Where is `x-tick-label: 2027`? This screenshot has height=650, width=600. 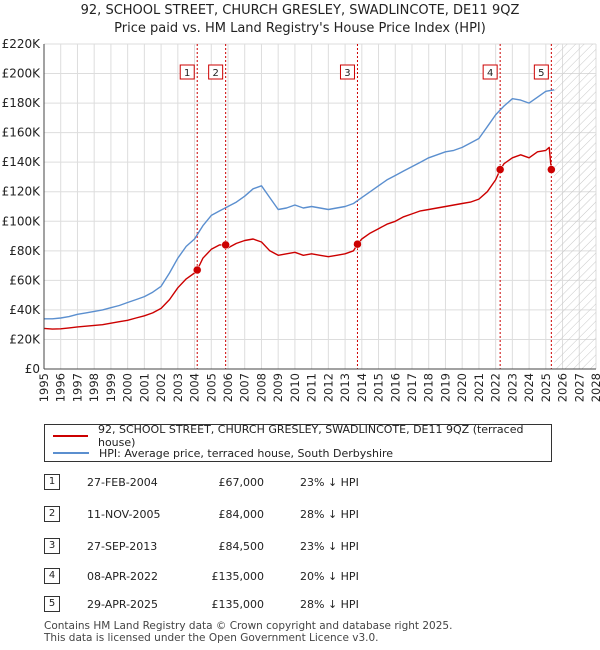 x-tick-label: 2027 is located at coordinates (579, 387).